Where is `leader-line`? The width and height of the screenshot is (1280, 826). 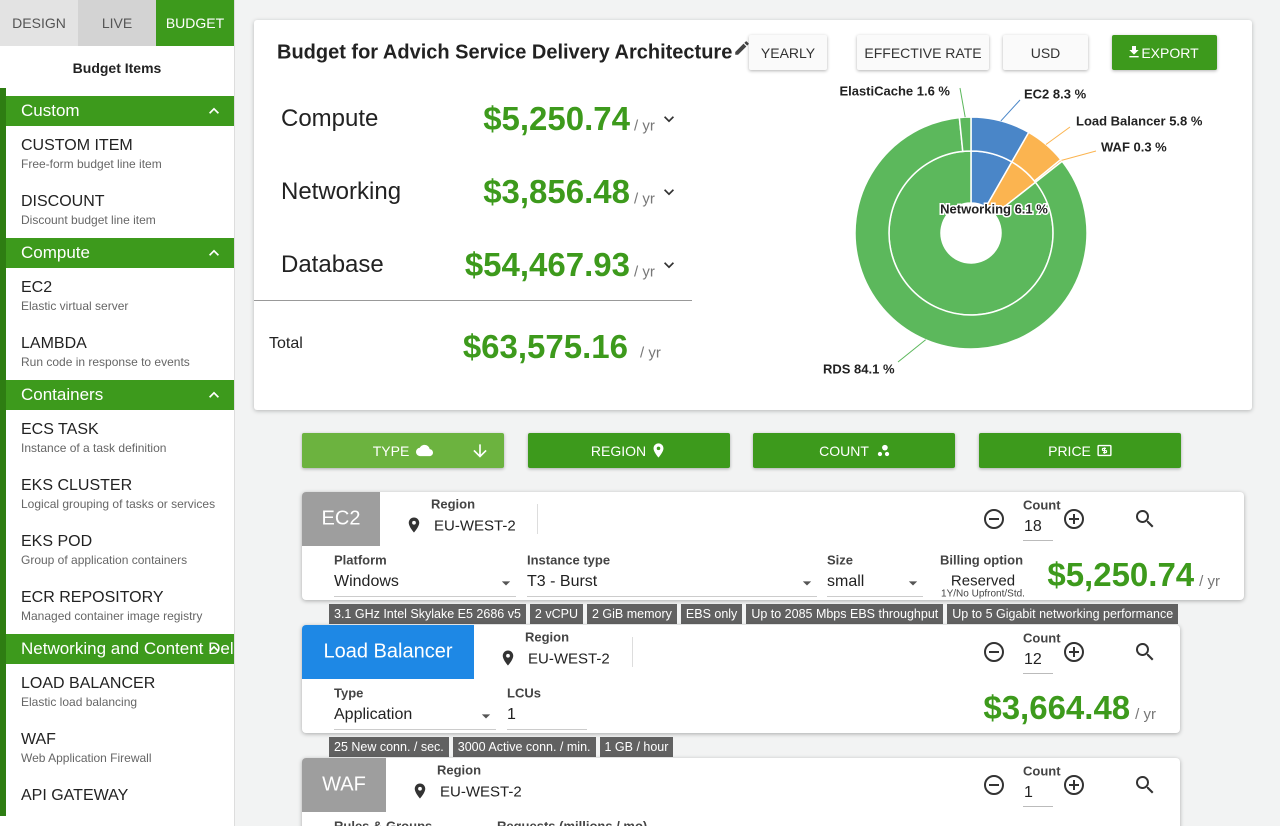 leader-line is located at coordinates (962, 102).